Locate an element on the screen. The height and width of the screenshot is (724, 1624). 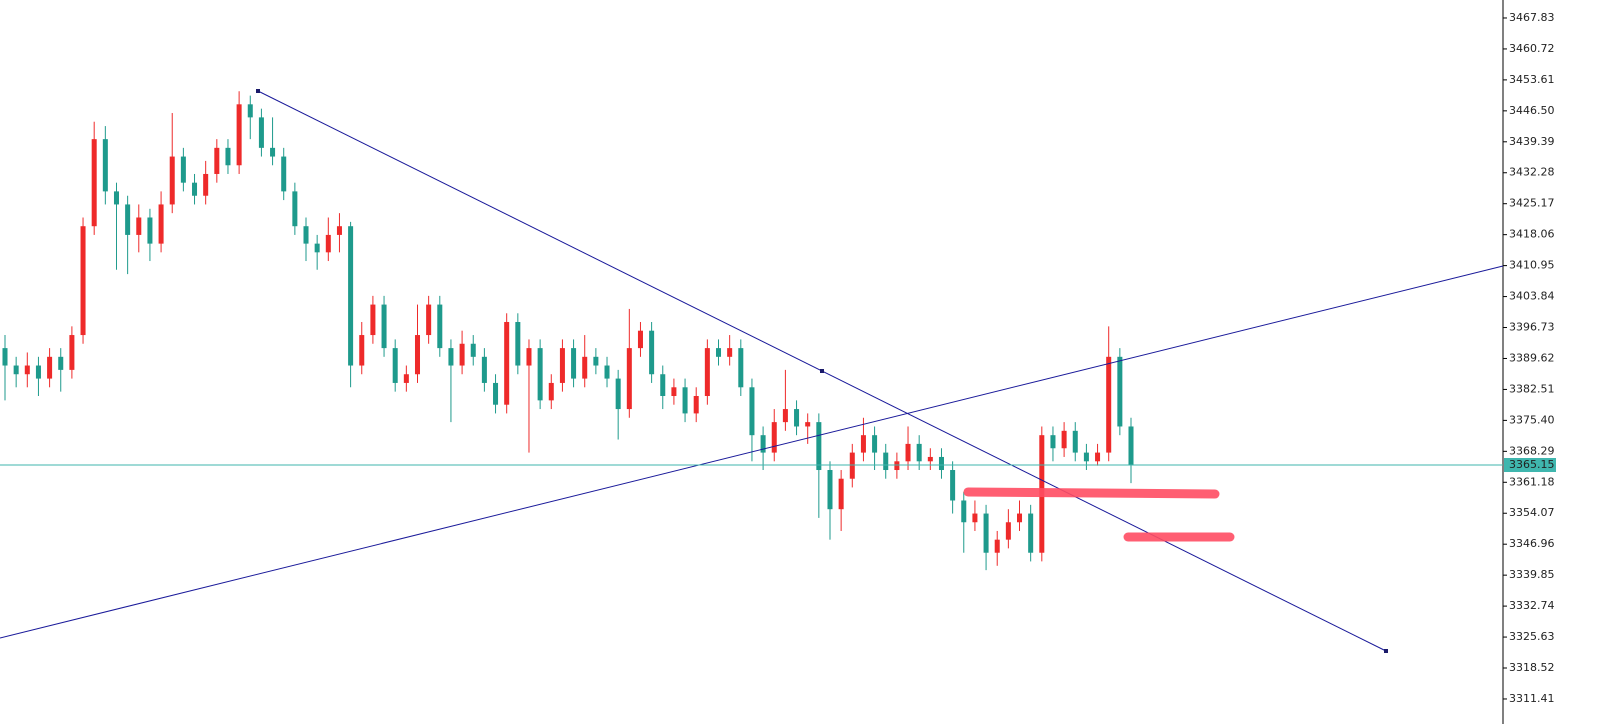
y-tick-label: 3453.61 is located at coordinates (1532, 79).